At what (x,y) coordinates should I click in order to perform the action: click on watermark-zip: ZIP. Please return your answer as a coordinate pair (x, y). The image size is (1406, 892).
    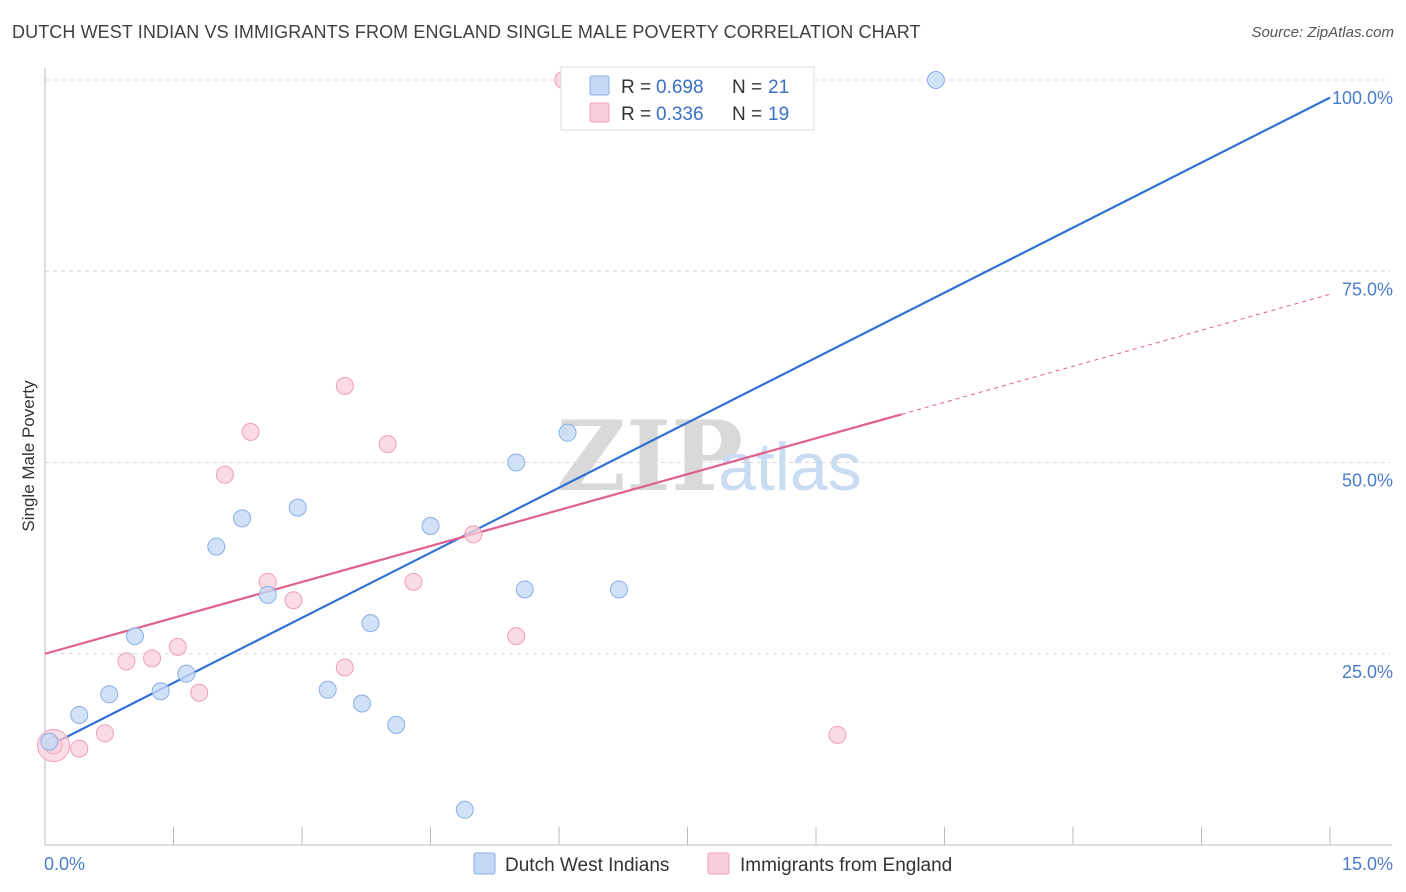
    Looking at the image, I should click on (649, 456).